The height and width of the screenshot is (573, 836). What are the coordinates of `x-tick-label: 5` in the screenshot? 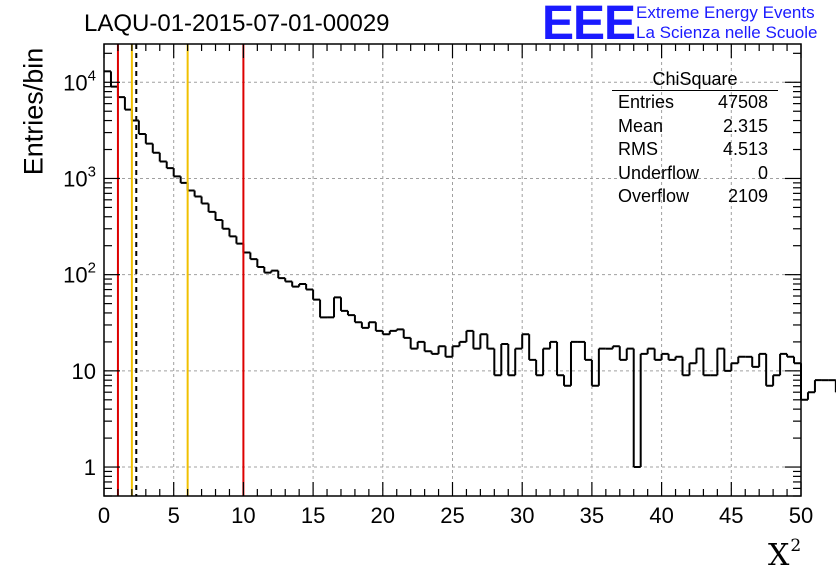 It's located at (174, 515).